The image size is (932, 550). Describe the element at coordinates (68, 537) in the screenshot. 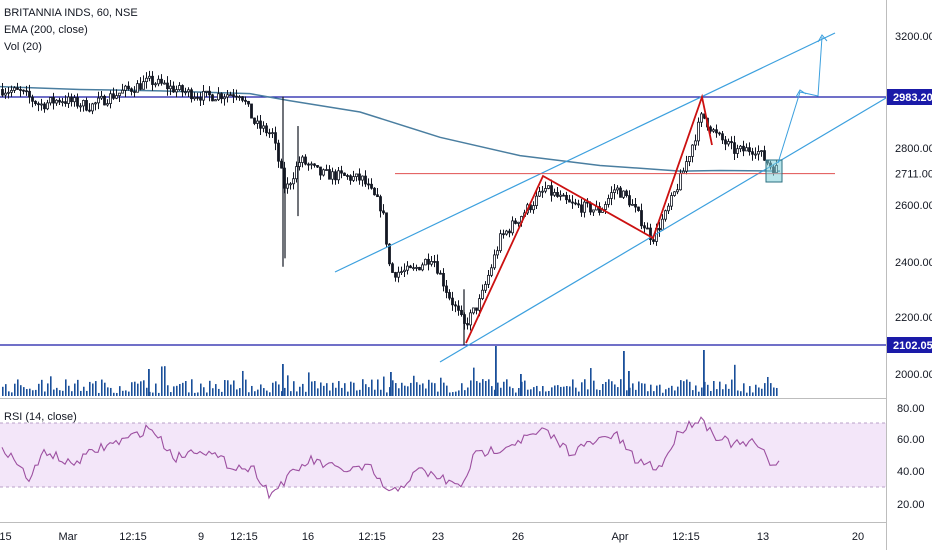

I see `time-tick: Mar` at that location.